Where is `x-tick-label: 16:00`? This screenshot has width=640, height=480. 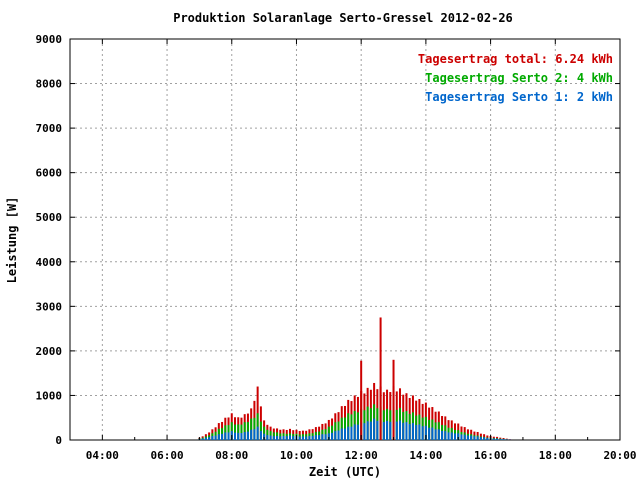
x-tick-label: 16:00 is located at coordinates (490, 455).